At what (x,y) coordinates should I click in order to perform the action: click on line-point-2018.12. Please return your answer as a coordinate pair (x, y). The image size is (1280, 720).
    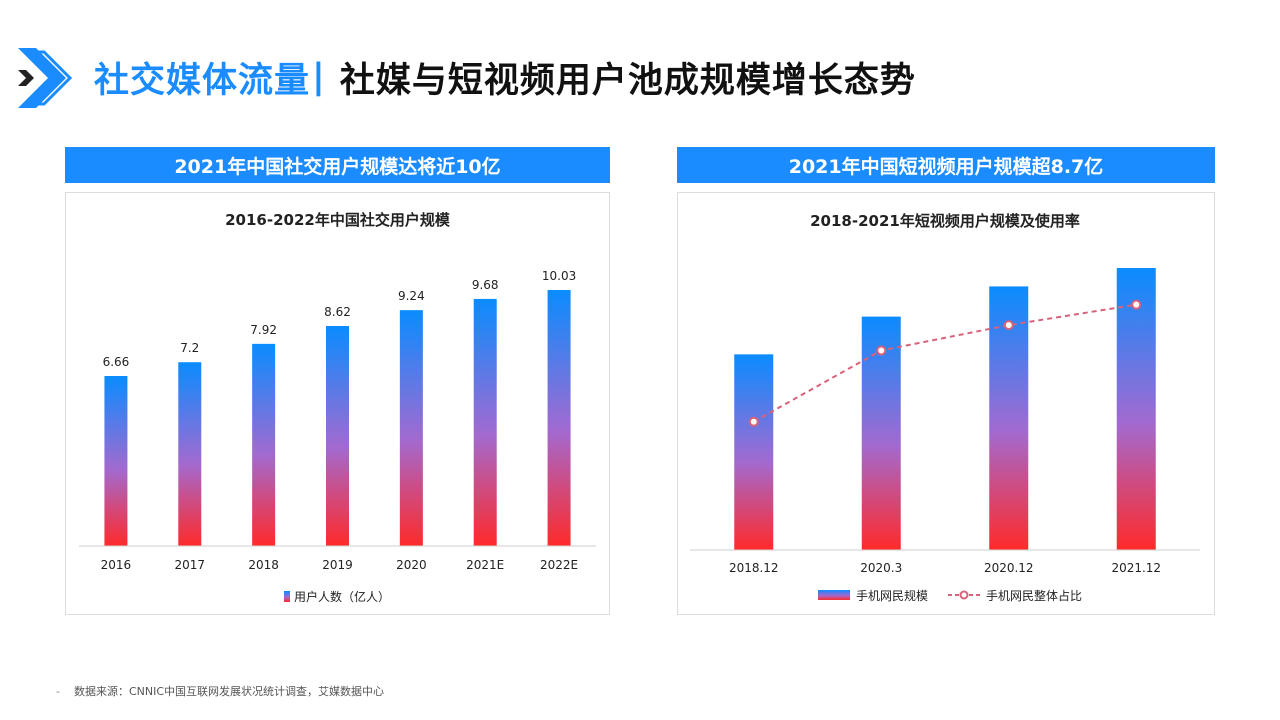
    Looking at the image, I should click on (753, 421).